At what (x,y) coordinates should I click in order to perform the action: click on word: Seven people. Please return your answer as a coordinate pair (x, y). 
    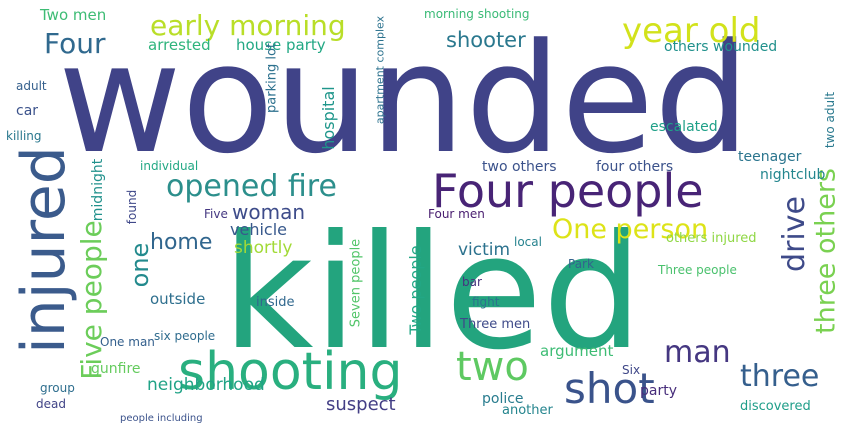
    Looking at the image, I should click on (356, 283).